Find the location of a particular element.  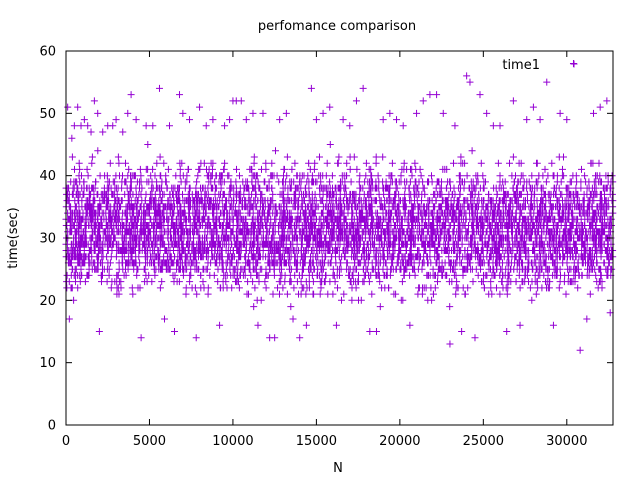

x-tick-label: 15000 is located at coordinates (316, 441).